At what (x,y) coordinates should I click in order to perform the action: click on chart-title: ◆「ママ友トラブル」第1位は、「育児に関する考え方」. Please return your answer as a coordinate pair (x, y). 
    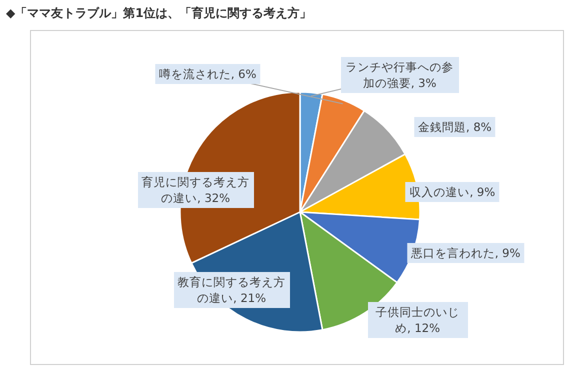
    Looking at the image, I should click on (159, 13).